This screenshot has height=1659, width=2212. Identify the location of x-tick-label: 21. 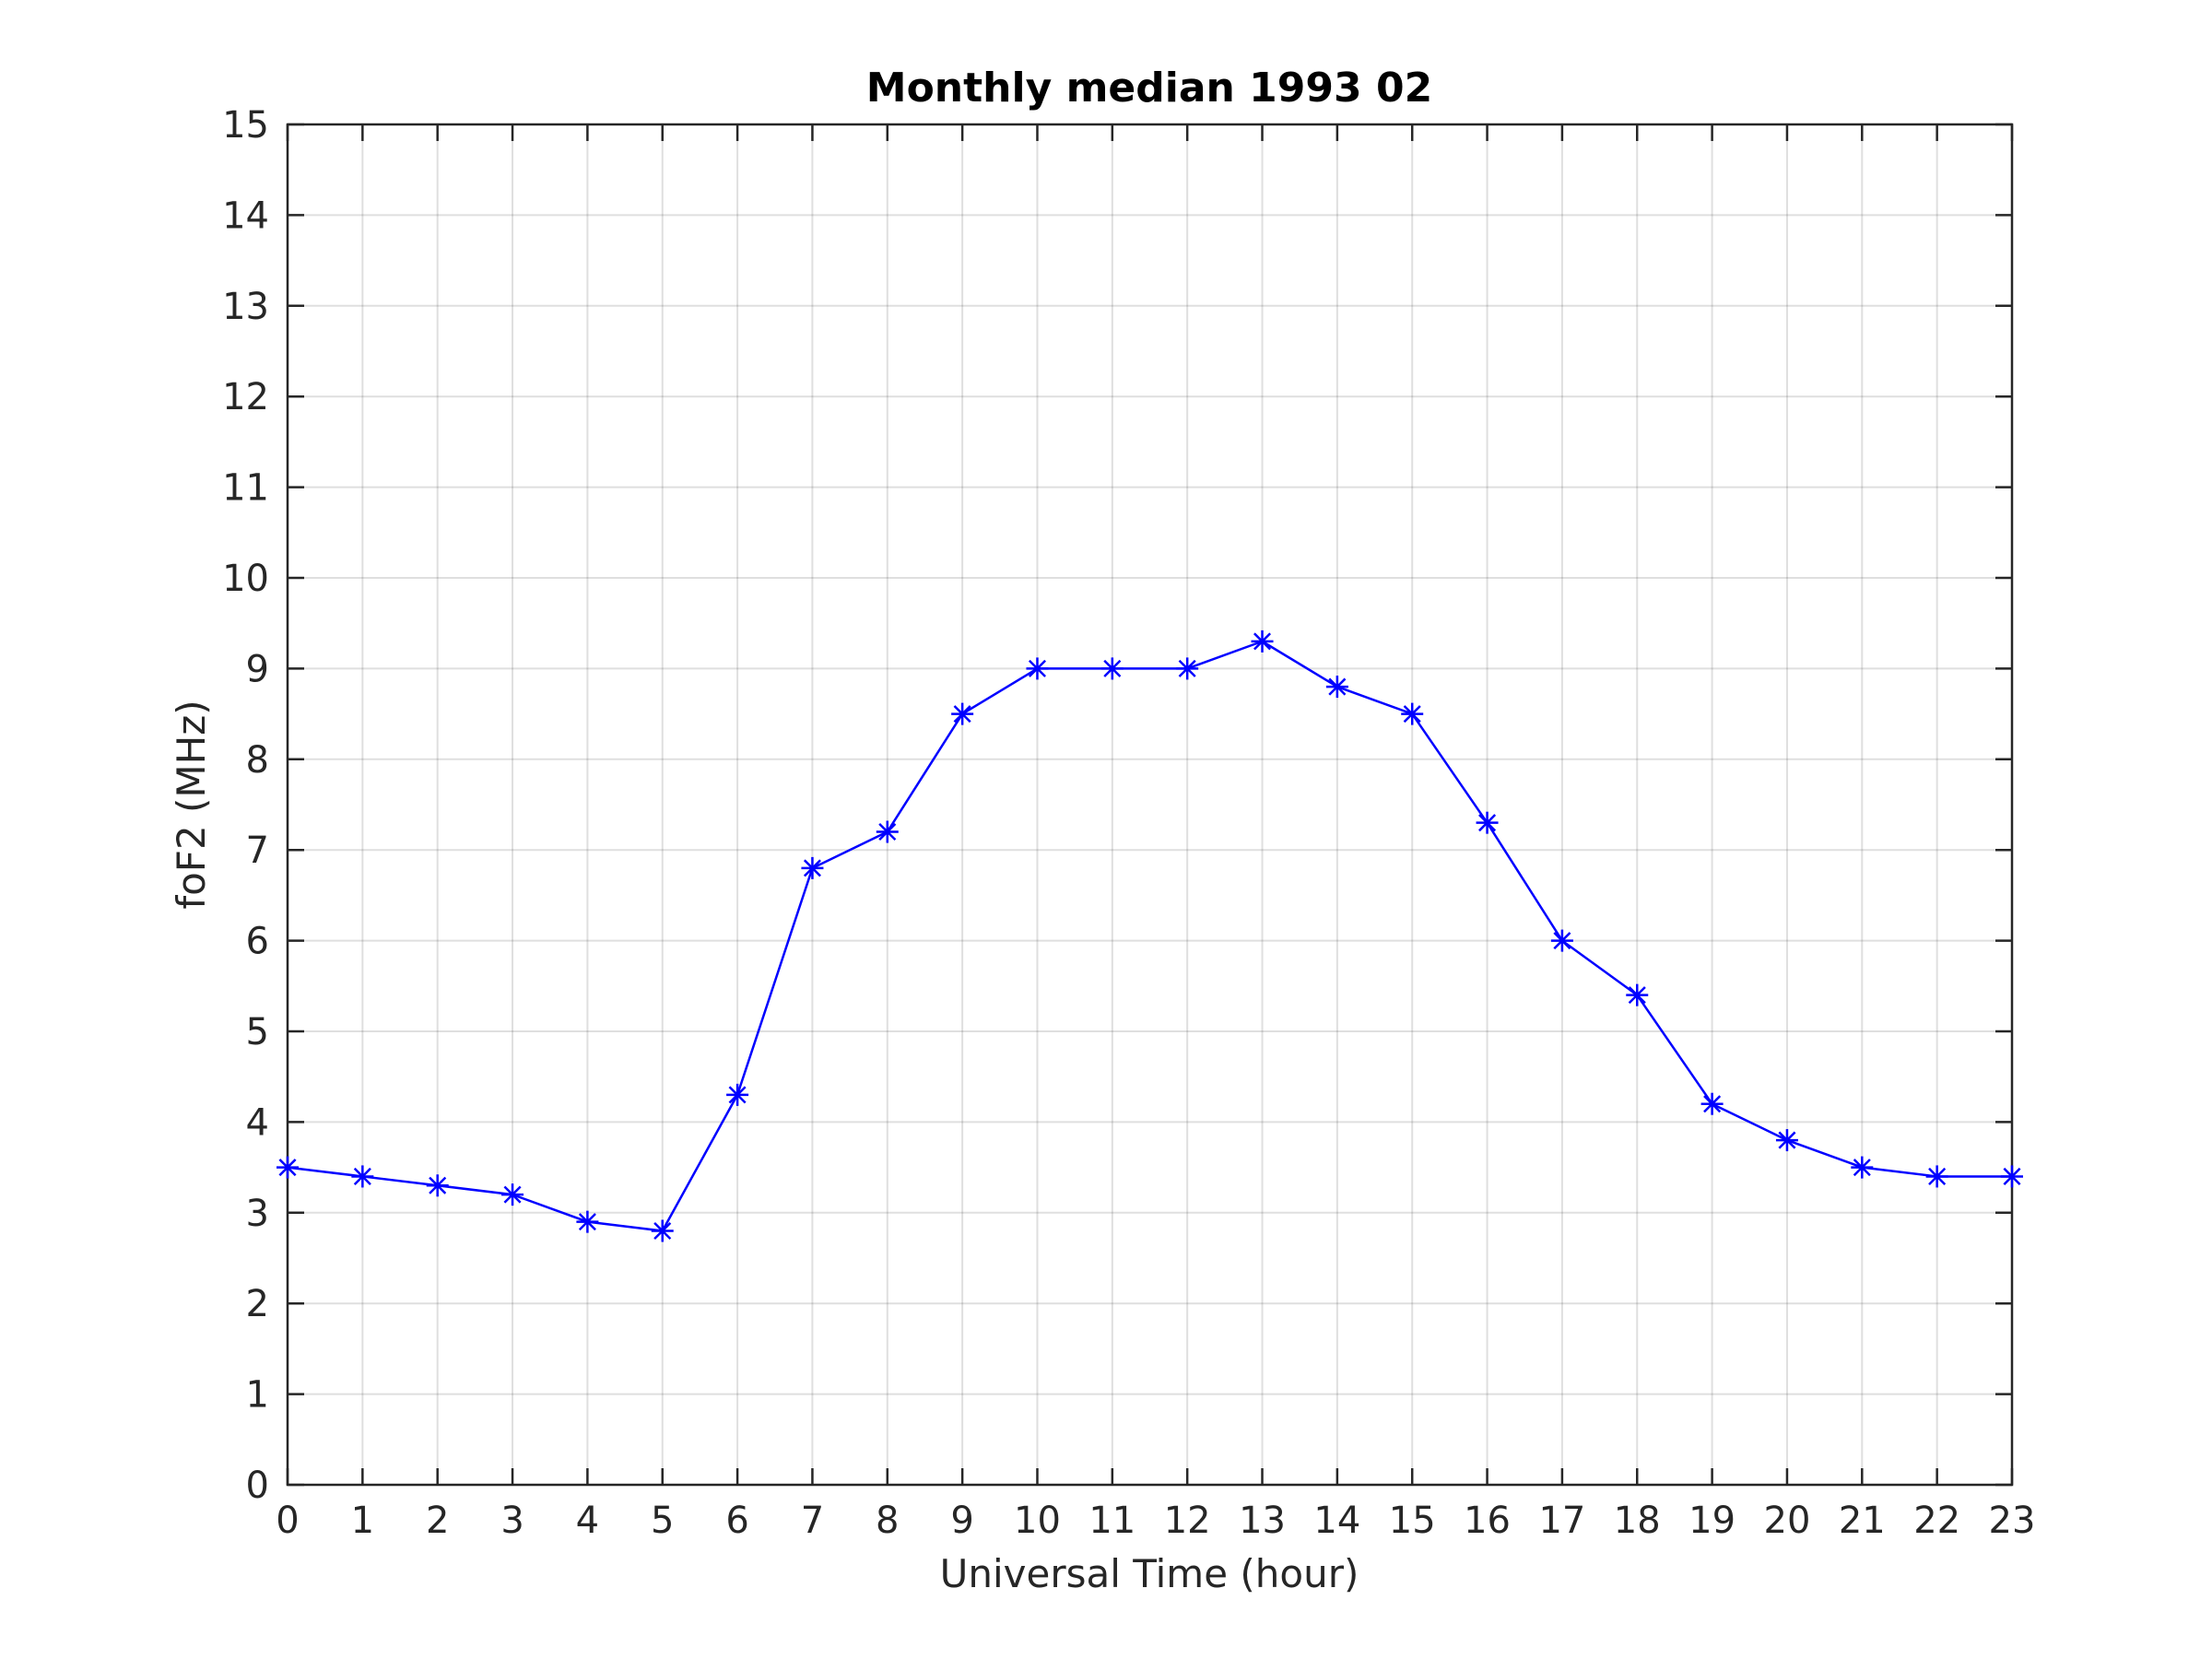
(1862, 1521).